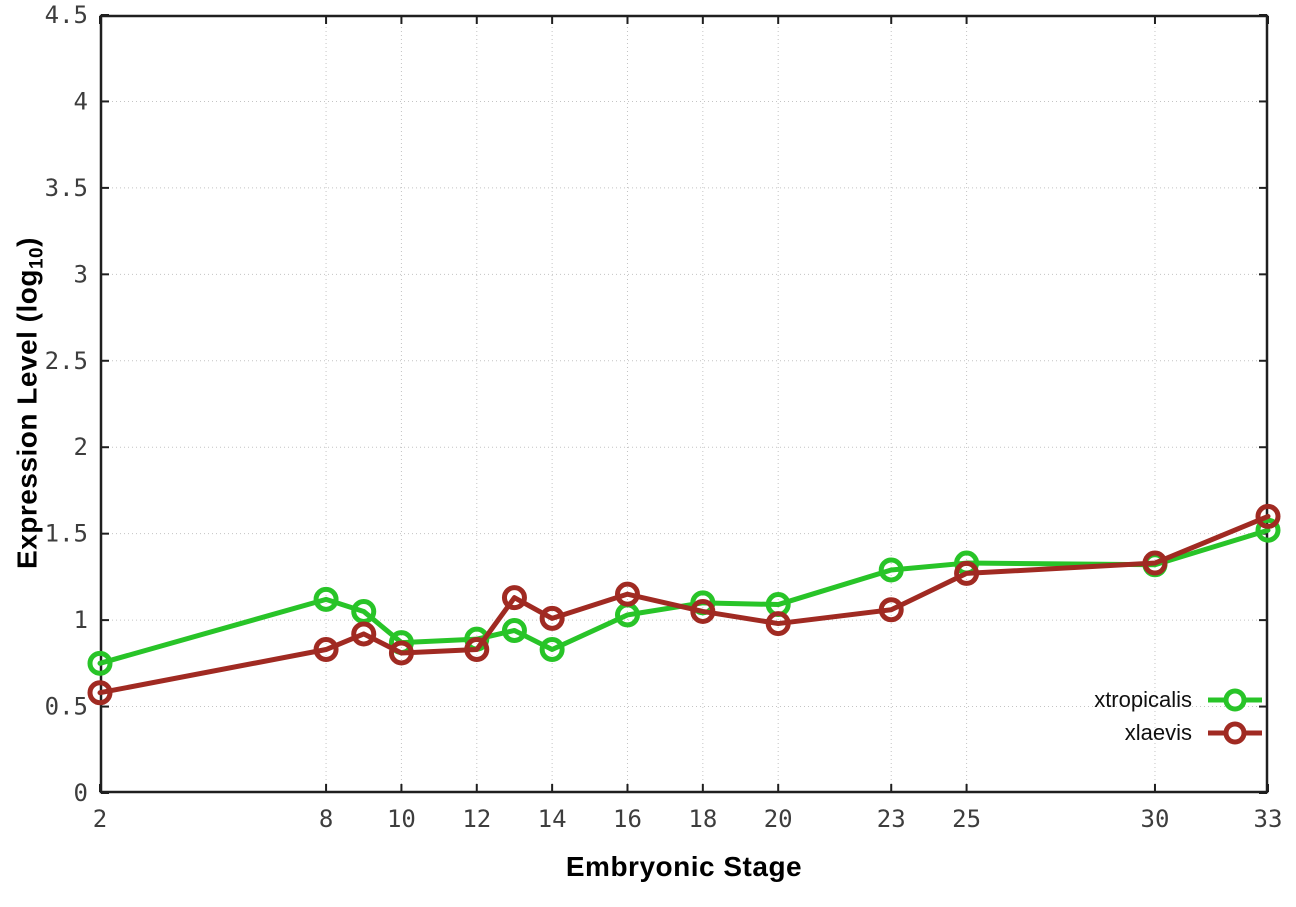 This screenshot has width=1296, height=907. What do you see at coordinates (37, 258) in the screenshot?
I see `y-axis-title-subscript: 10` at bounding box center [37, 258].